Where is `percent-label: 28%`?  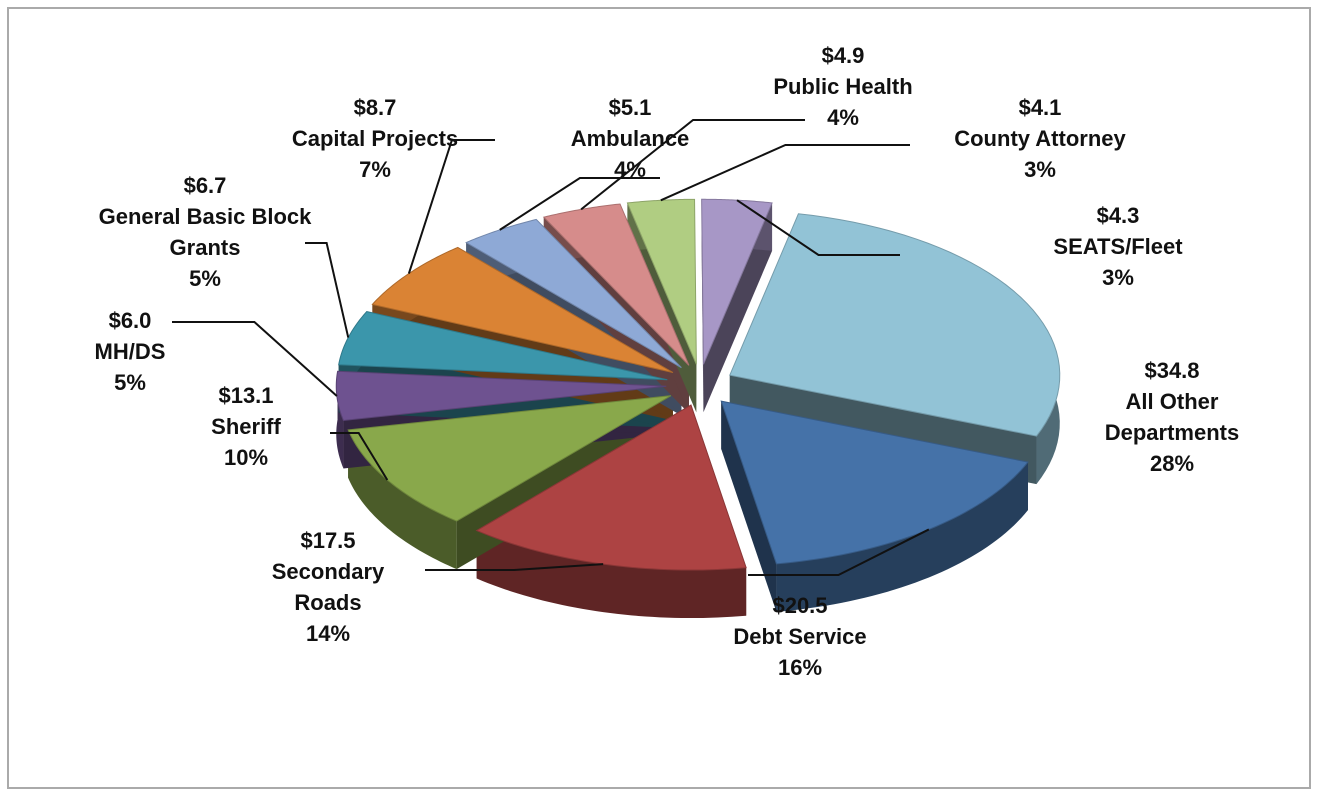
percent-label: 28% is located at coordinates (1172, 463).